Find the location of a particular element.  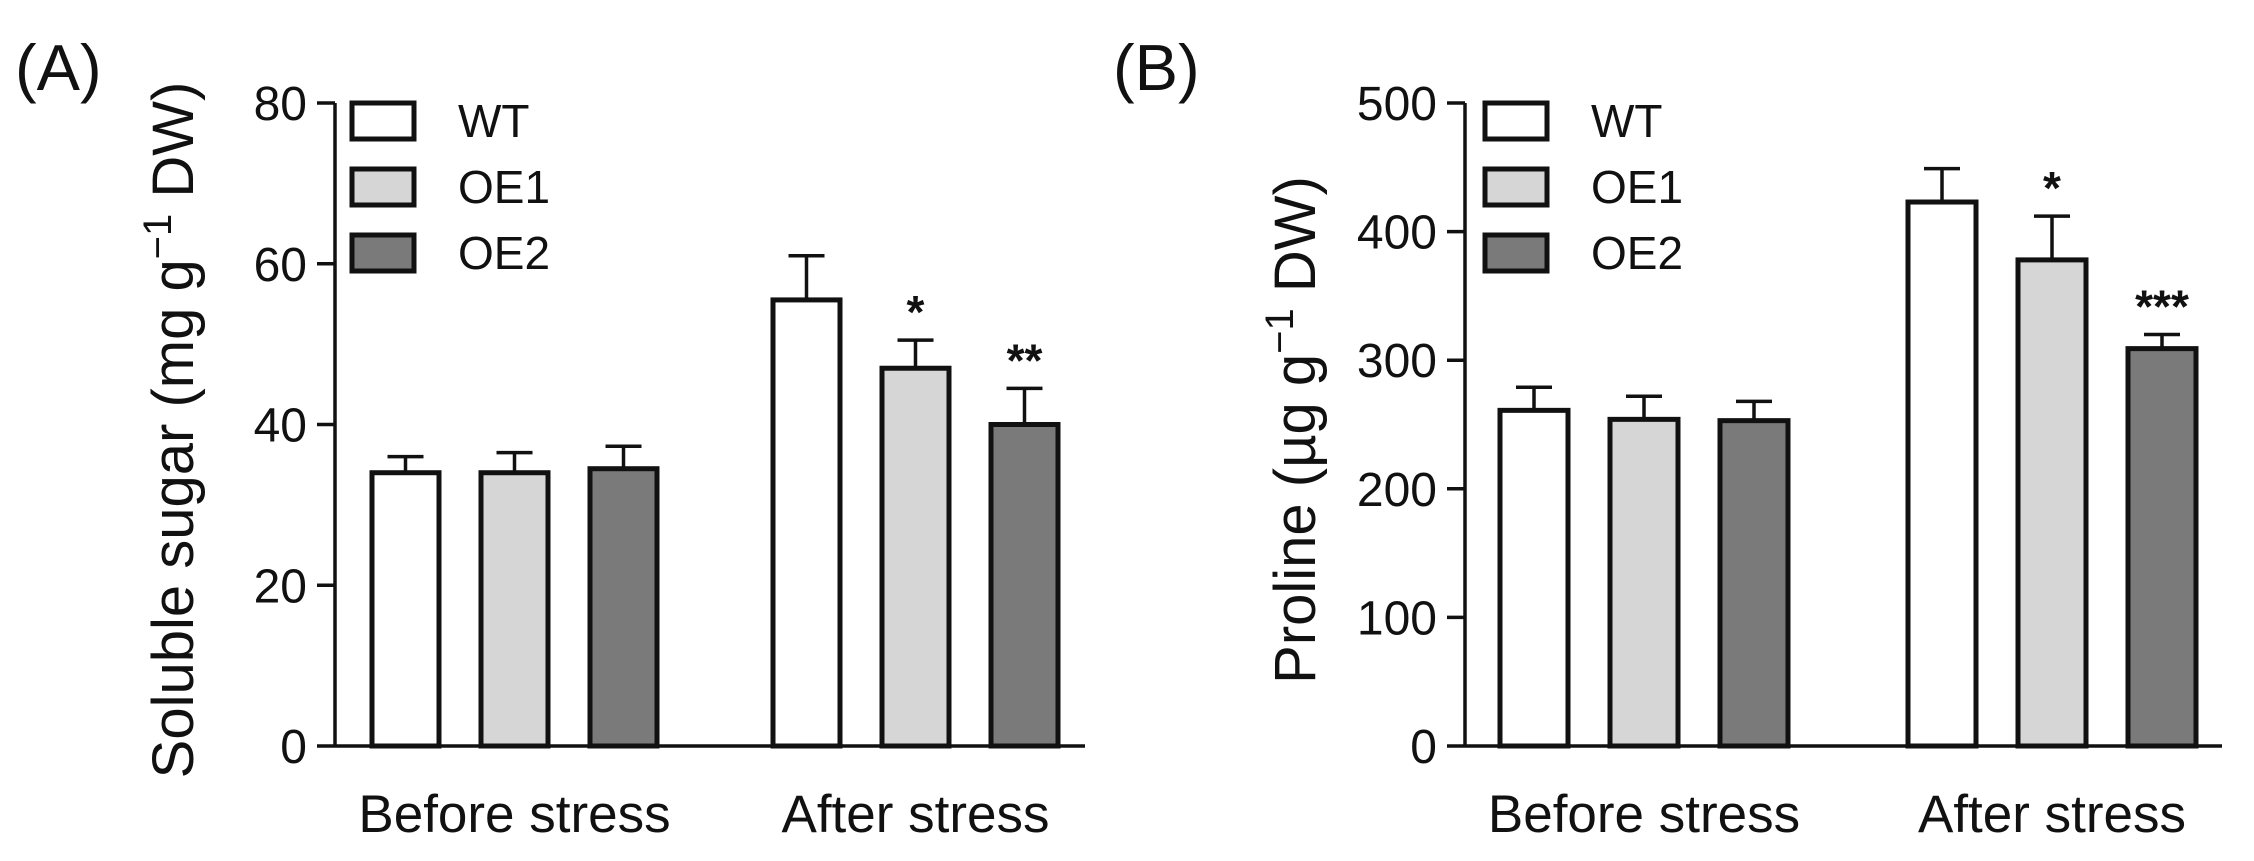

y-tick-label: 80 is located at coordinates (280, 104).